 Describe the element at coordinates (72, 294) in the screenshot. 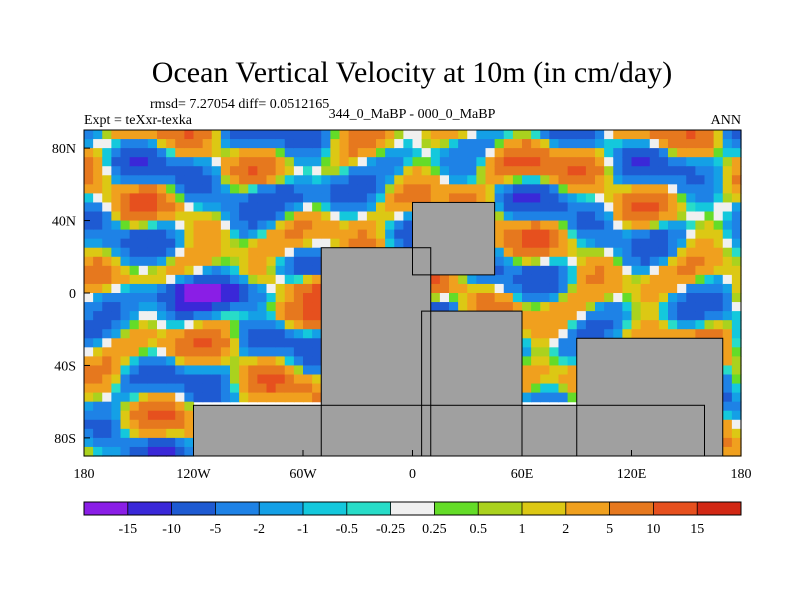

I see `y-tick-label: 0` at that location.